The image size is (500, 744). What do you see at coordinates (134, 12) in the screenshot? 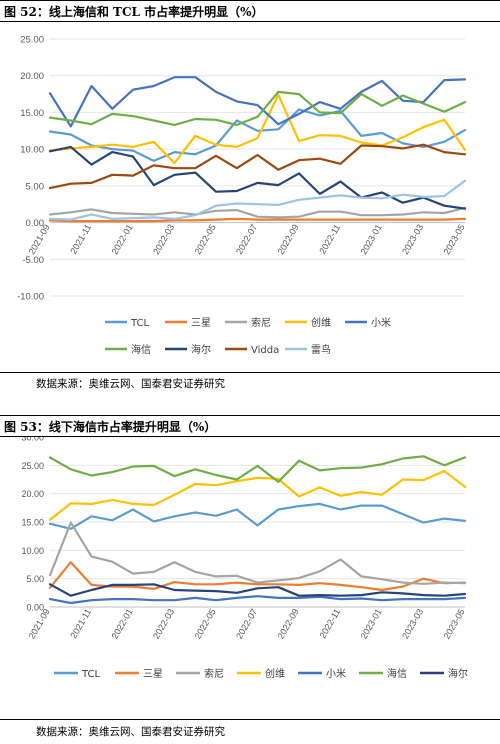
I see `figure-52-title: 图 52：线上海信和 TCL 市占率提升明显（%）` at bounding box center [134, 12].